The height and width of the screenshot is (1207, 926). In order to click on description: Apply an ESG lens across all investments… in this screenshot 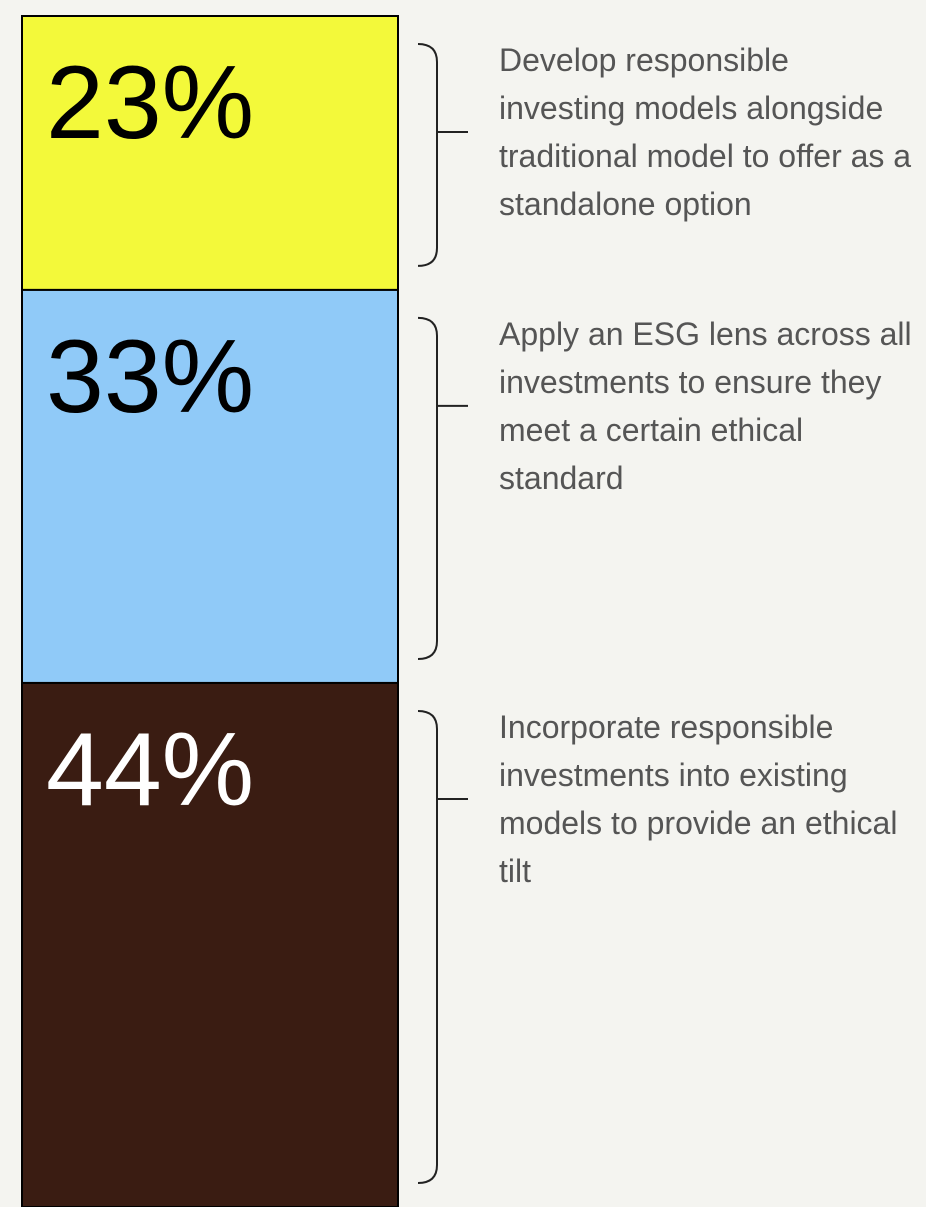, I will do `click(705, 405)`.